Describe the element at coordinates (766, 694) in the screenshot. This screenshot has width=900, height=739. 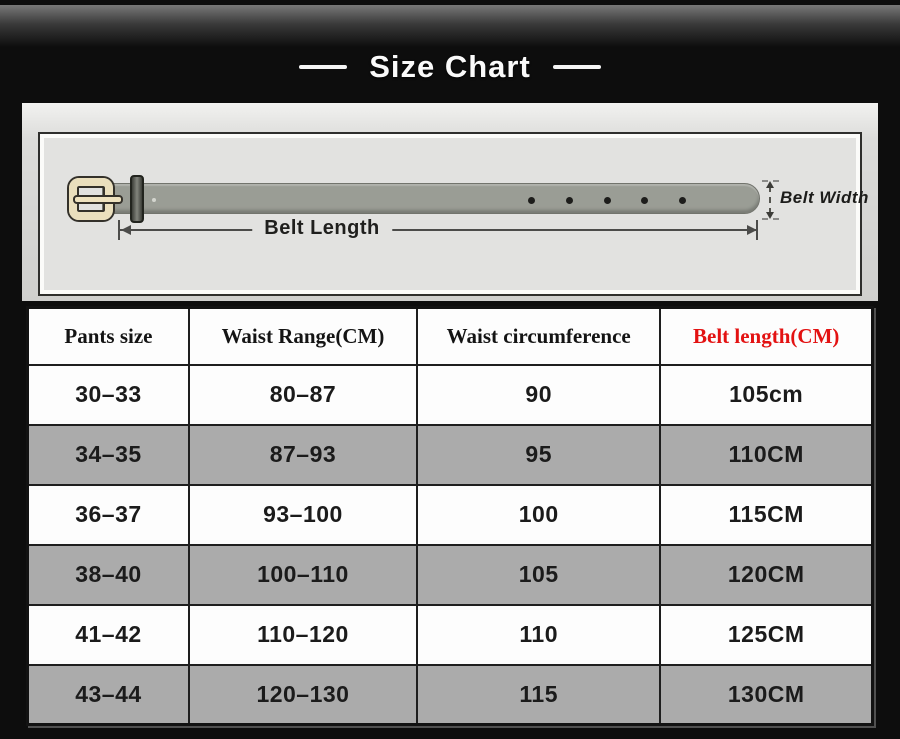
I see `table-cell: 130CM` at that location.